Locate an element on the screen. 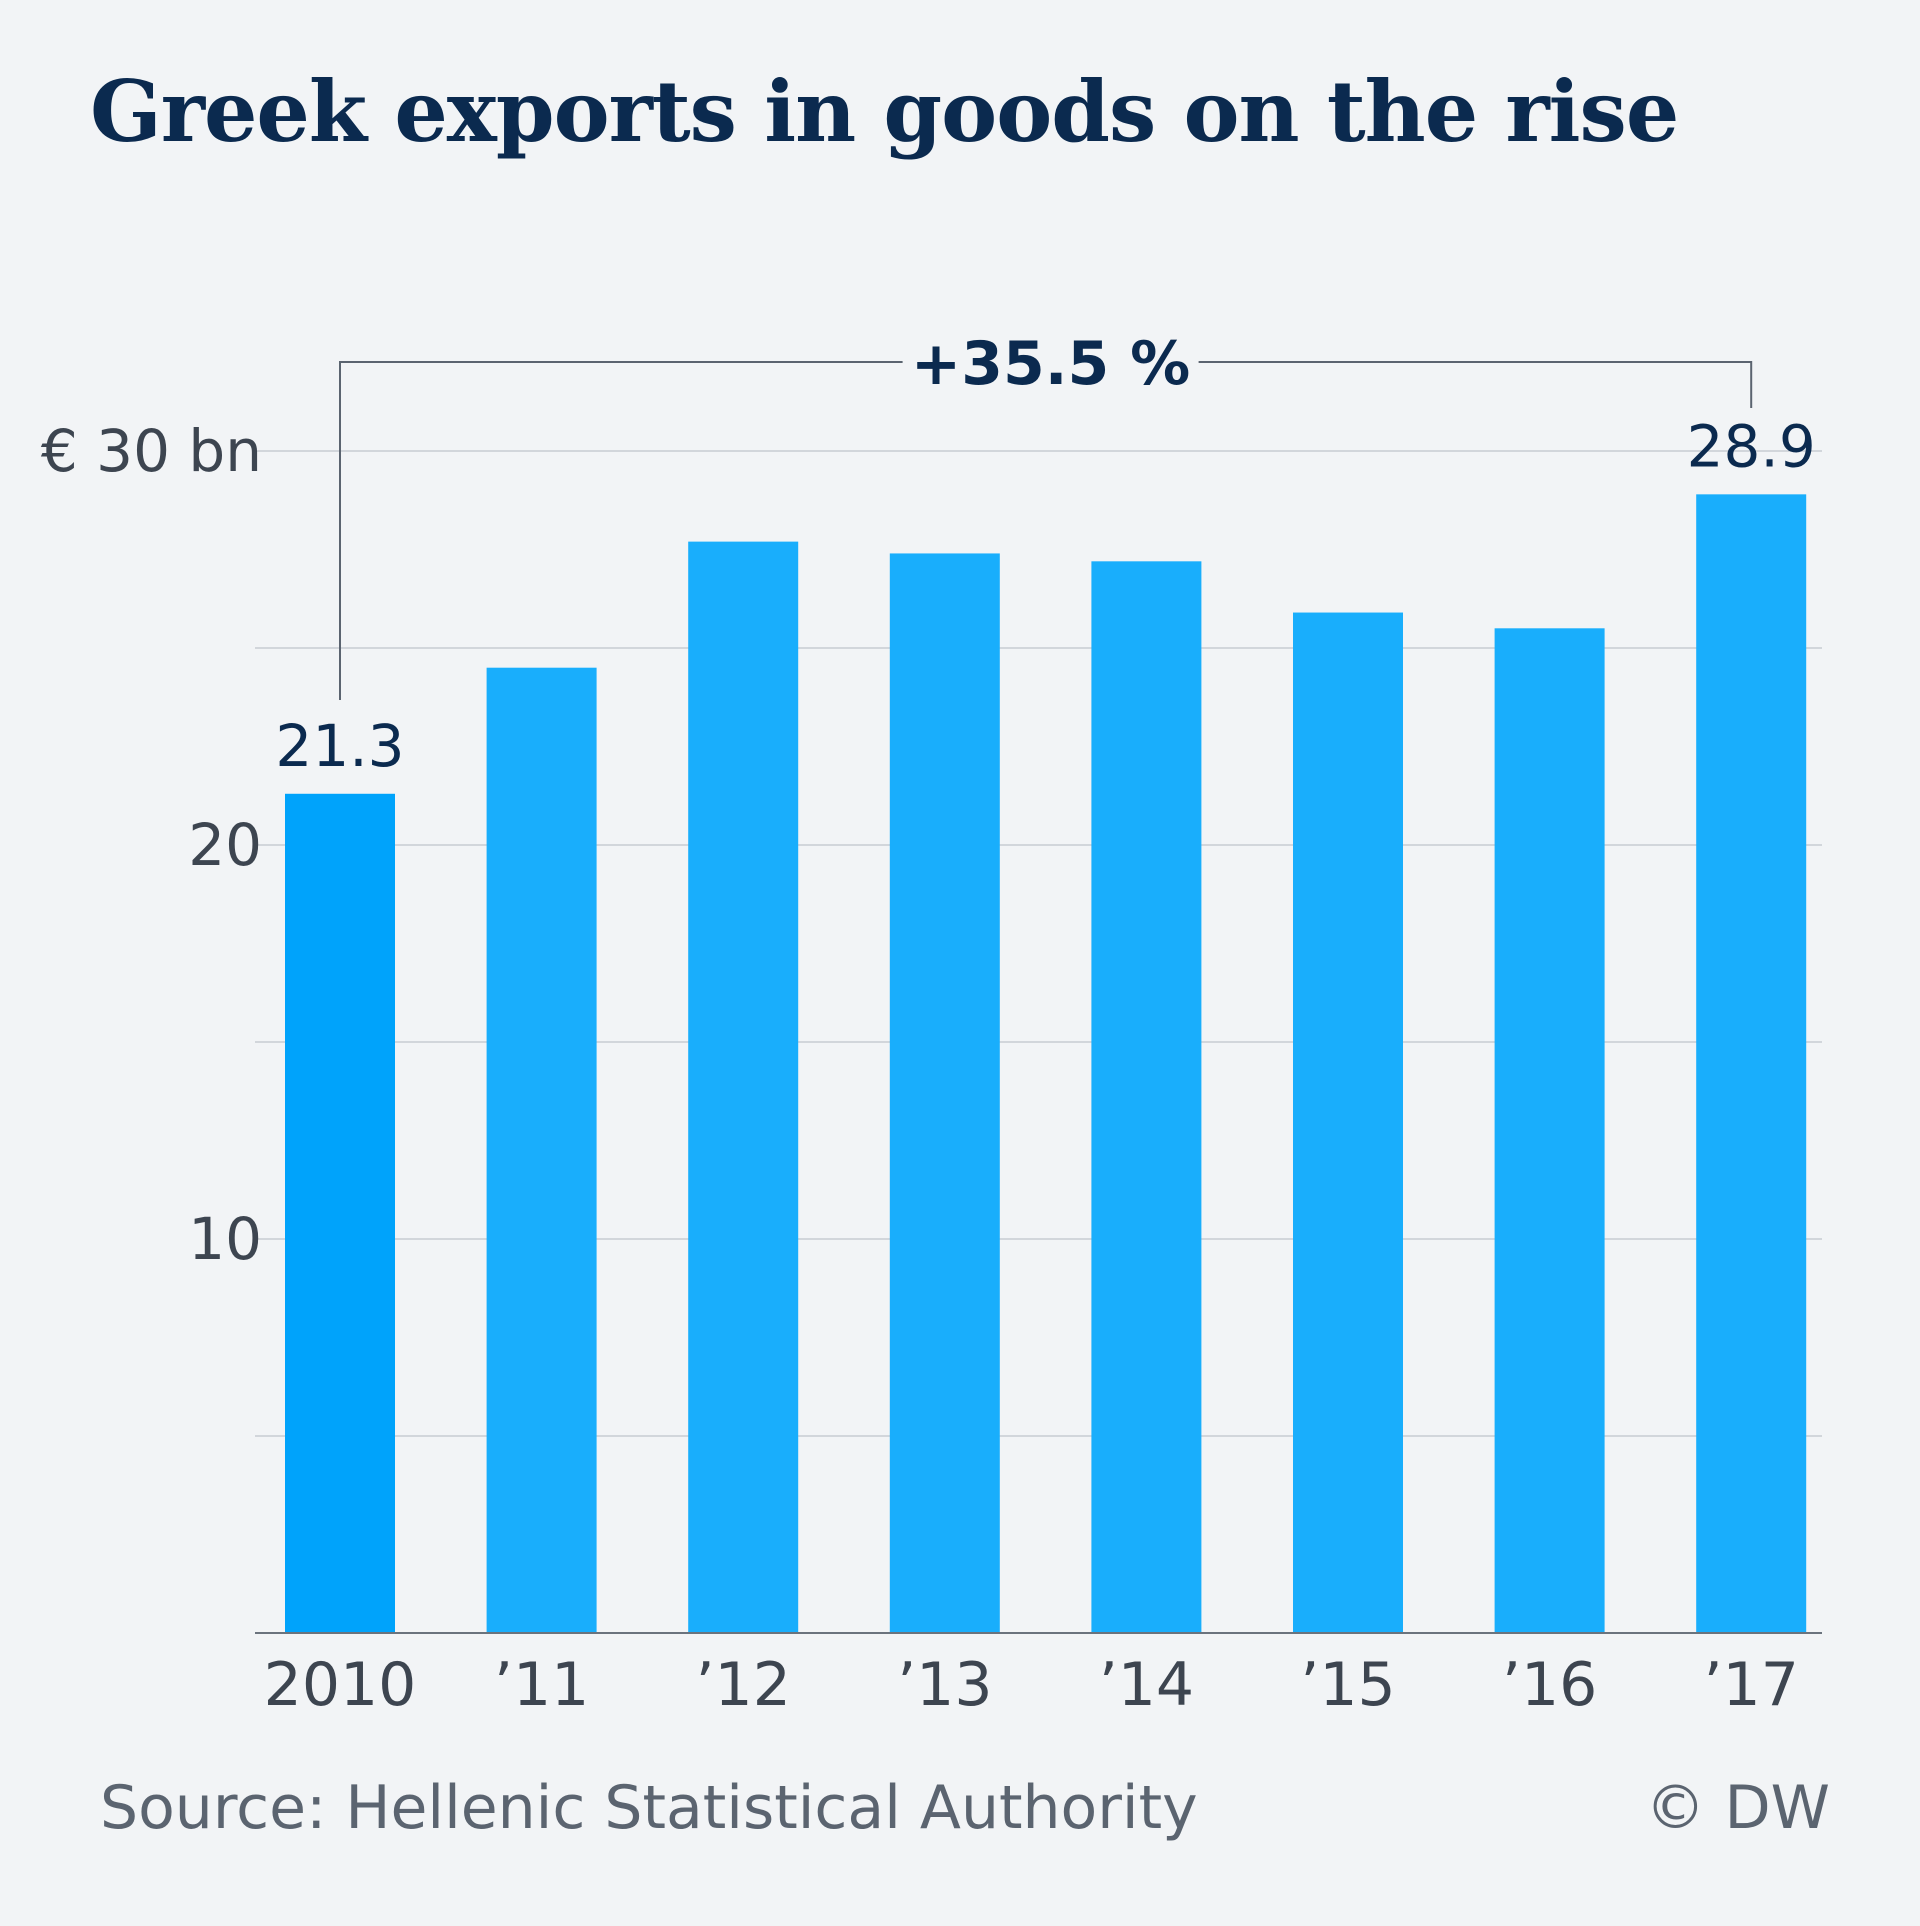  bracket-left is located at coordinates (621, 530).